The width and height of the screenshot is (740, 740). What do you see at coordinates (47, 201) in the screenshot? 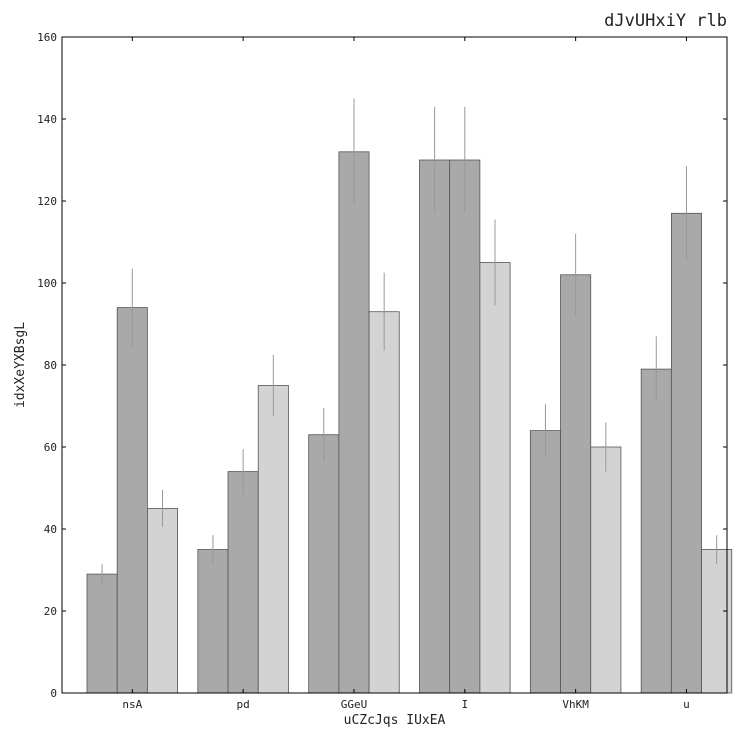
I see `y-tick-label: 120` at bounding box center [47, 201].